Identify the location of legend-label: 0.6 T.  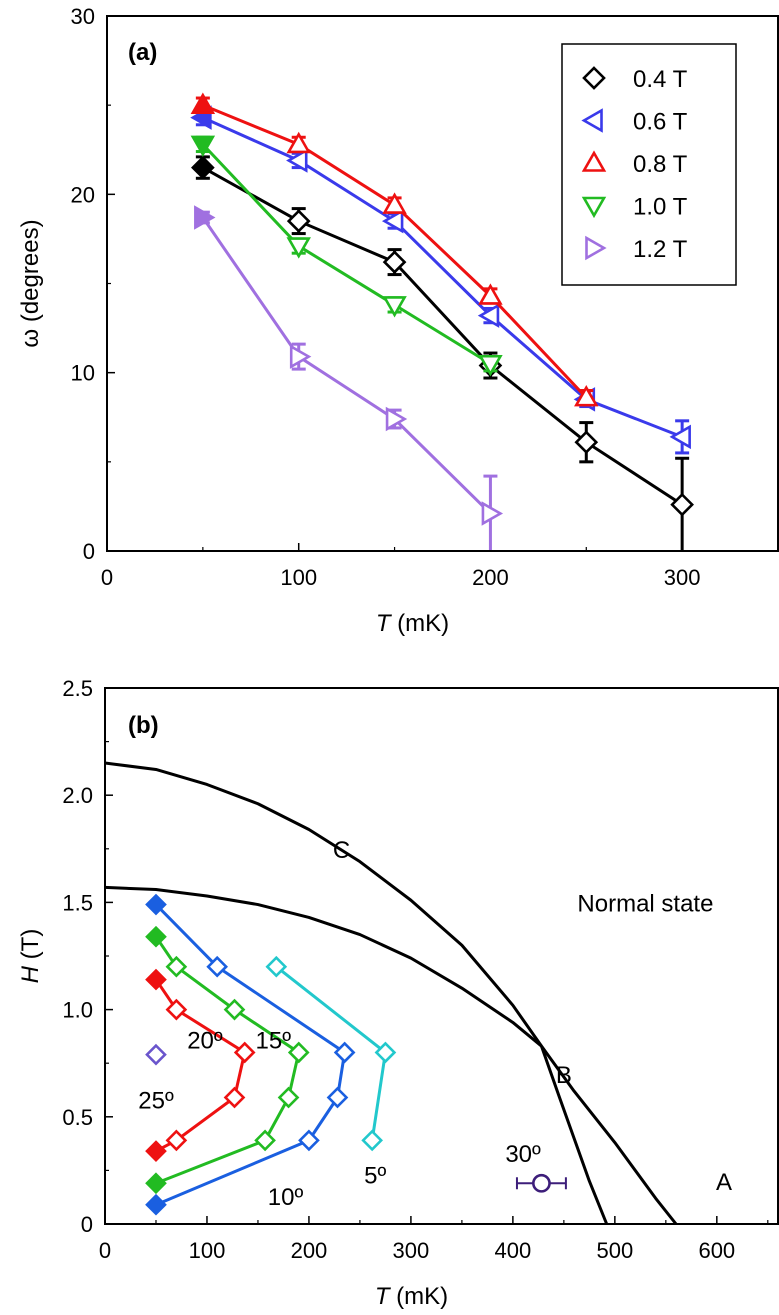
(660, 122).